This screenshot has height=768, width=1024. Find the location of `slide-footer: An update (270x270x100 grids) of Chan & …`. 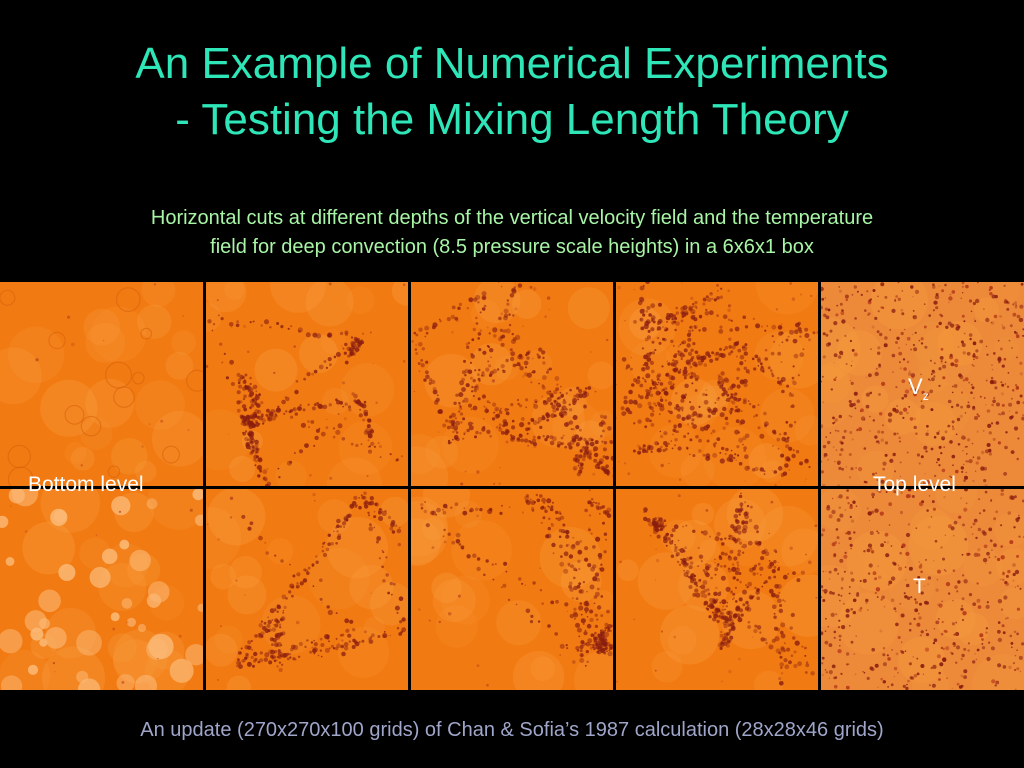

slide-footer: An update (270x270x100 grids) of Chan & … is located at coordinates (512, 730).